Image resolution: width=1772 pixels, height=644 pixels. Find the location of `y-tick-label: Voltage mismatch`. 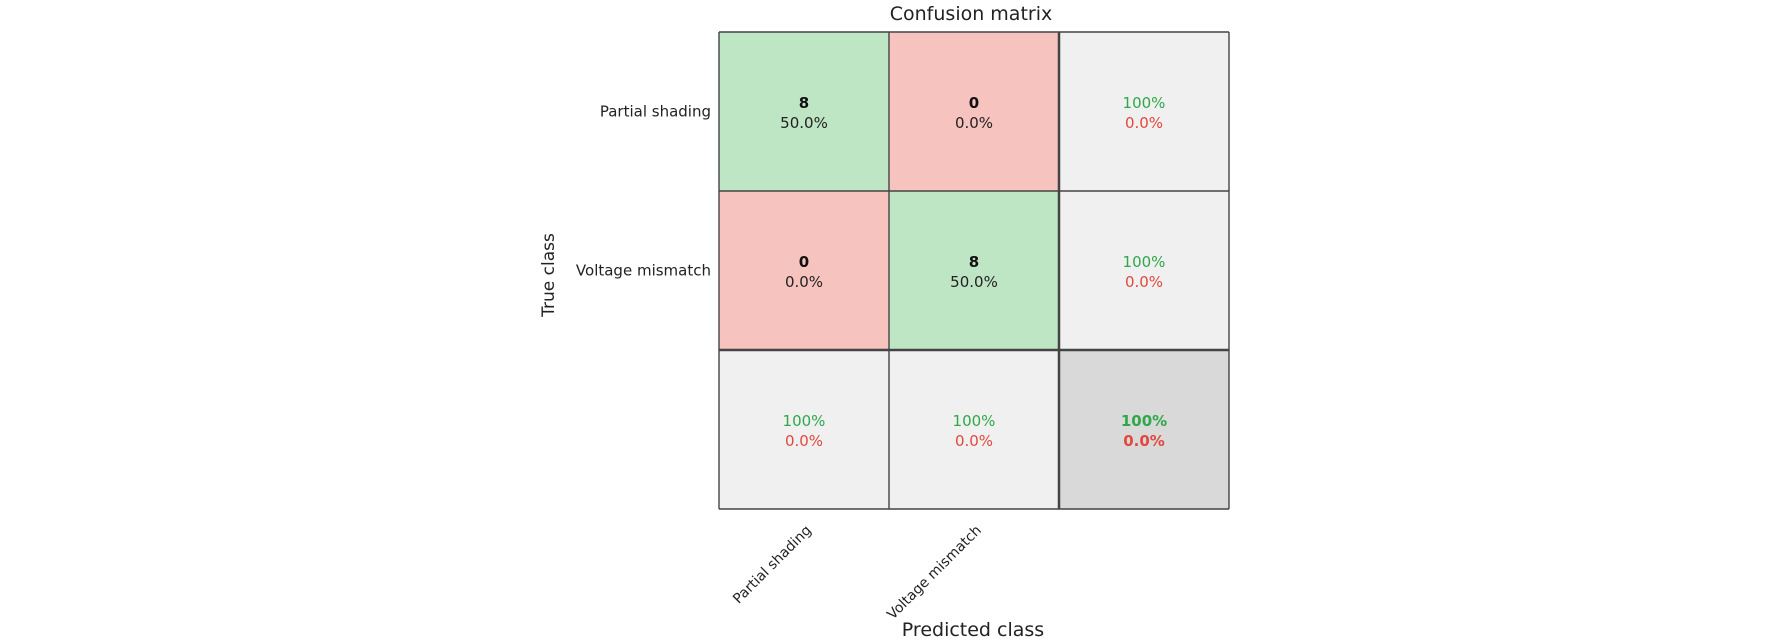

y-tick-label: Voltage mismatch is located at coordinates (643, 271).